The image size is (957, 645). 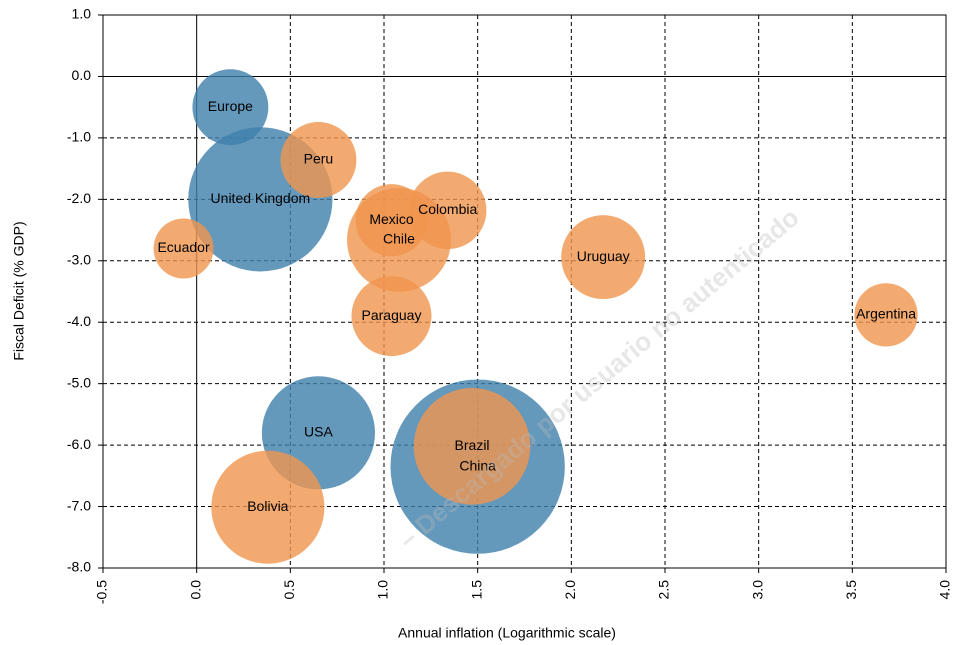 I want to click on bubble-label: Uruguay, so click(x=603, y=256).